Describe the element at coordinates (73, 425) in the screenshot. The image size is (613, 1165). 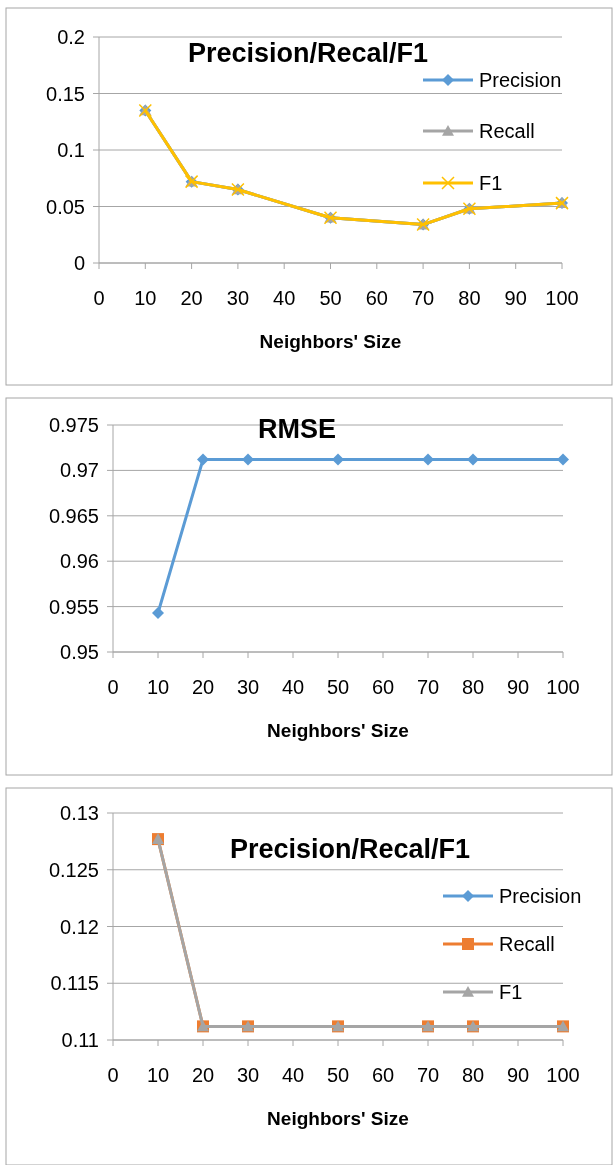
I see `y-tick-label: 0.975` at that location.